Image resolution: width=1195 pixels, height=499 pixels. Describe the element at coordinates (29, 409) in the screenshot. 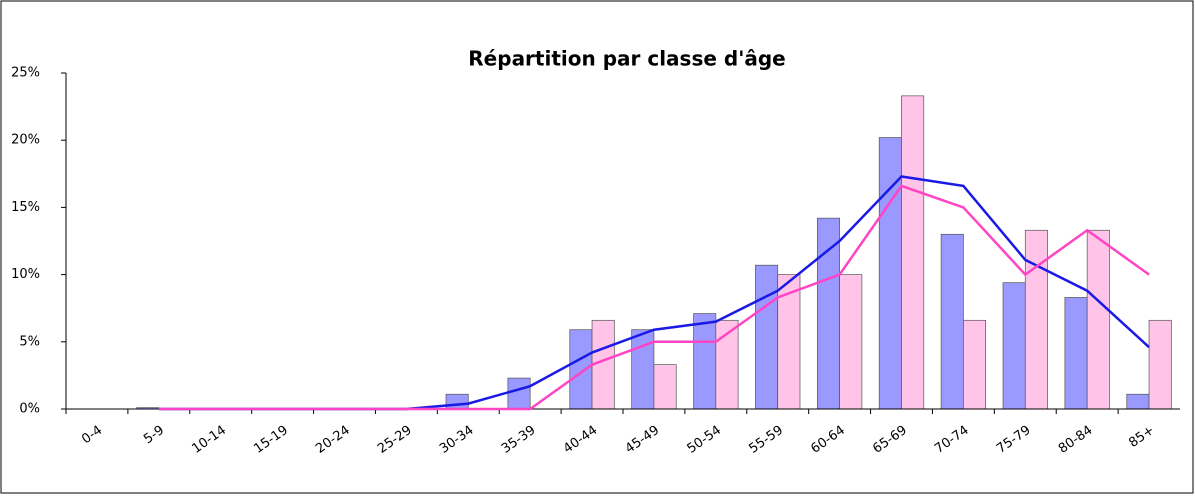

I see `y-tick-label: 0%` at that location.